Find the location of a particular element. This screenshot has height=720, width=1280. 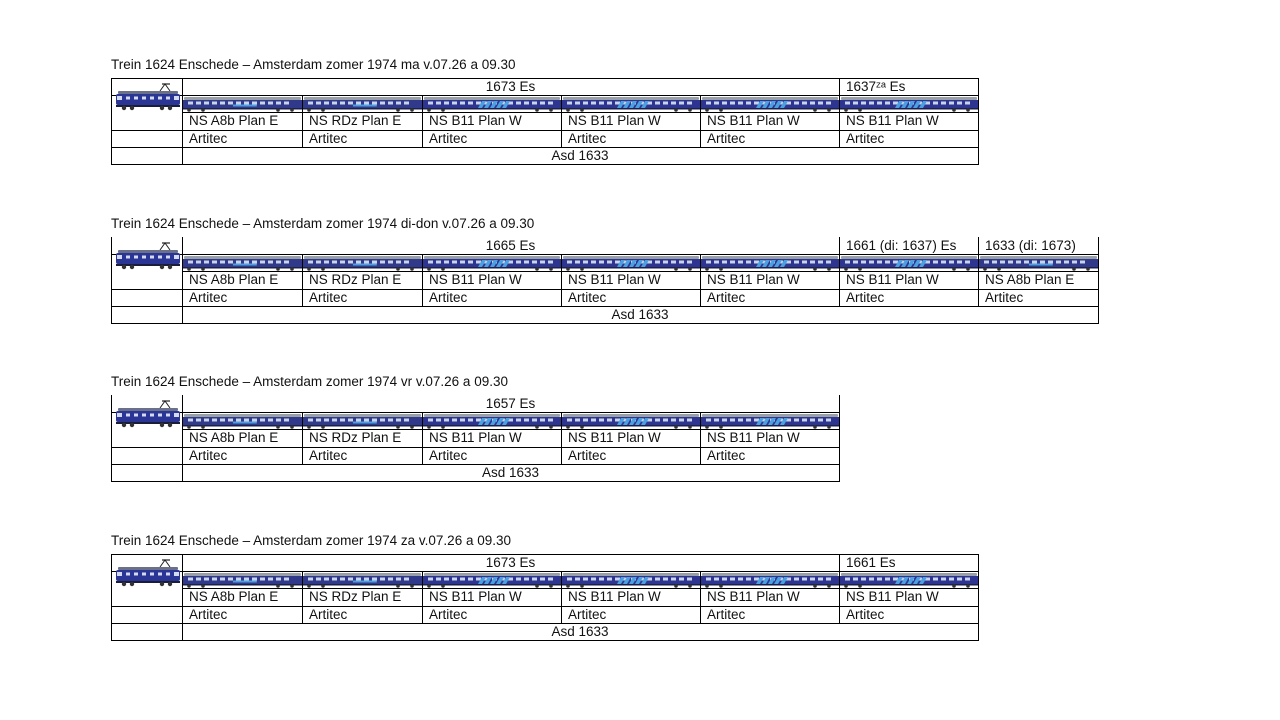

group-header: 1665 Es is located at coordinates (510, 245).